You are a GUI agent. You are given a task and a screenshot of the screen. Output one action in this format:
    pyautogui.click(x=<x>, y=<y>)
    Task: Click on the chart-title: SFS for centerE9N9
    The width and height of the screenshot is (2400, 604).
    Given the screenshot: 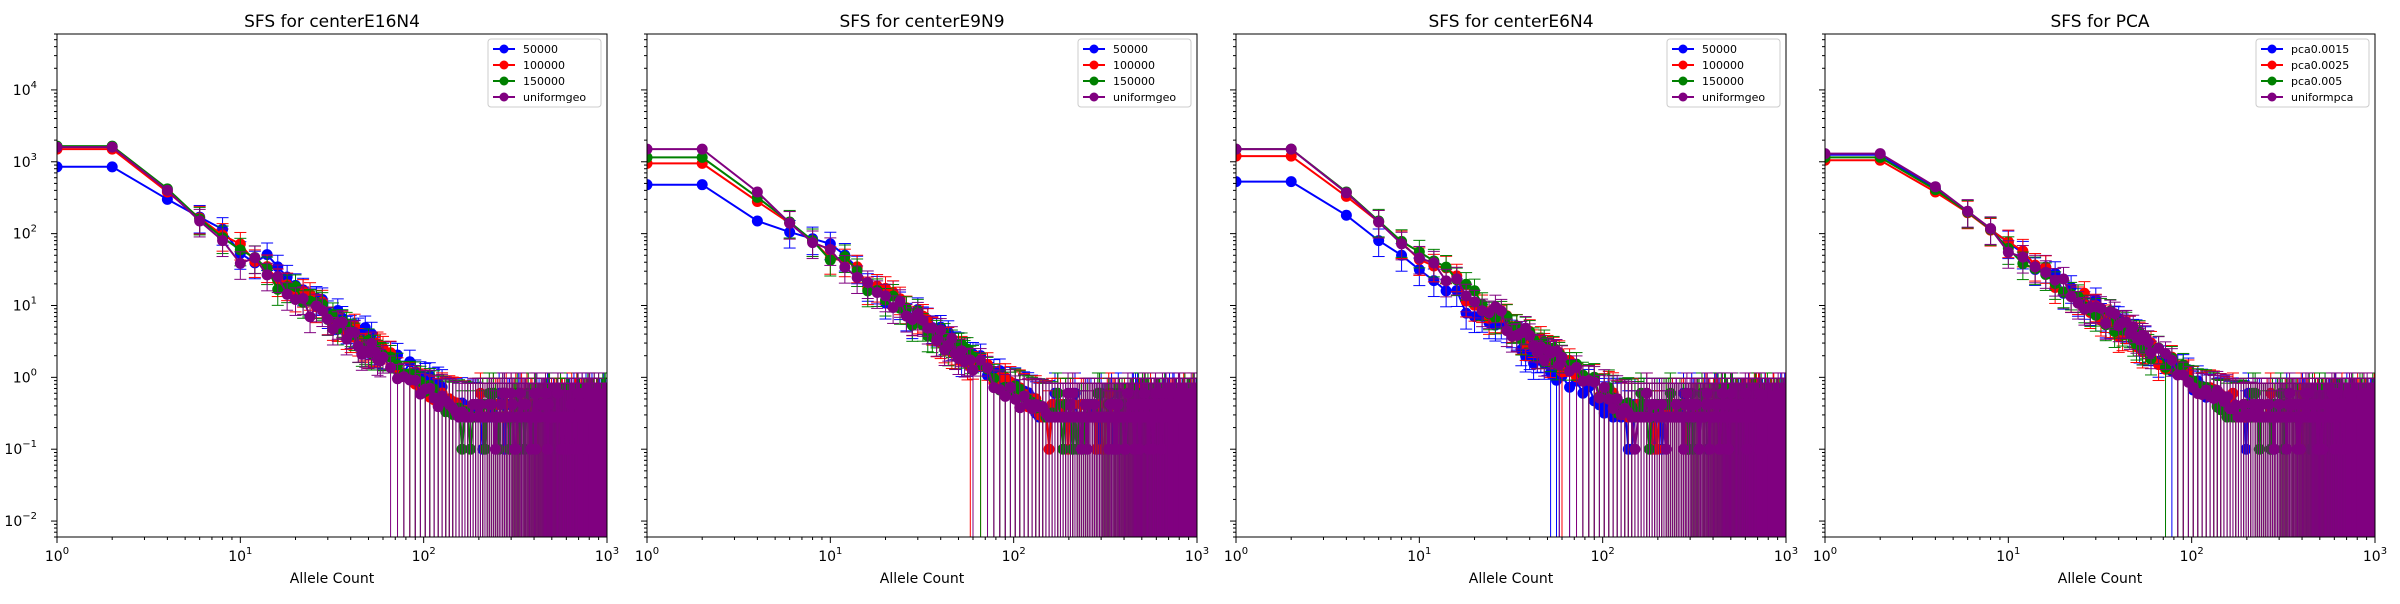 What is the action you would take?
    pyautogui.click(x=921, y=22)
    